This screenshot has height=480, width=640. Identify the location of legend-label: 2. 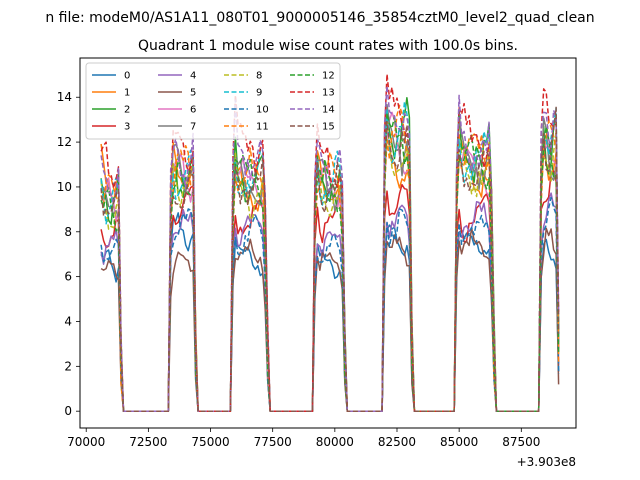
(127, 110).